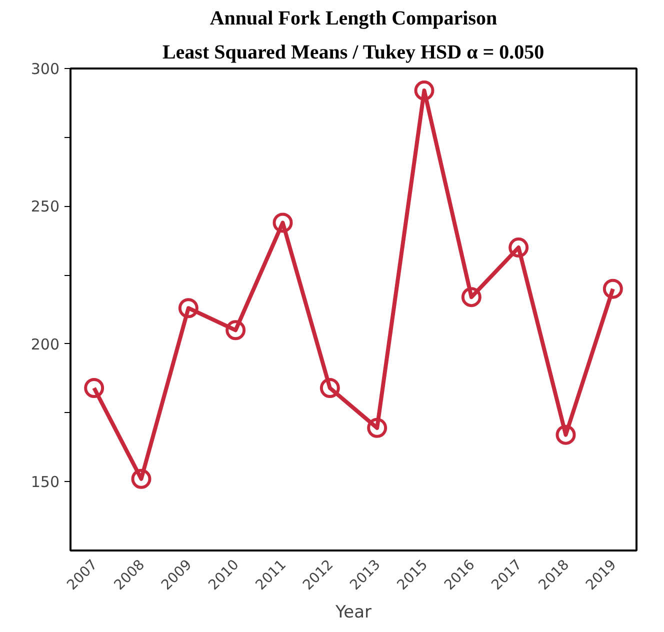 The image size is (664, 632). Describe the element at coordinates (354, 19) in the screenshot. I see `chart-title: Annual Fork Length Comparison` at that location.